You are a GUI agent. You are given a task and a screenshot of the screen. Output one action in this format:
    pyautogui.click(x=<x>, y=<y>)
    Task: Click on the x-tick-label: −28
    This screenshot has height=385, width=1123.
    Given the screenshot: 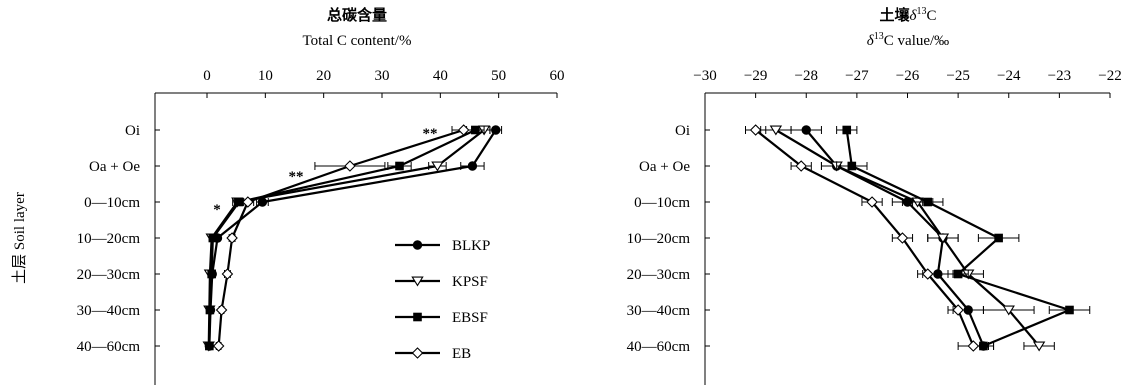 What is the action you would take?
    pyautogui.click(x=806, y=76)
    